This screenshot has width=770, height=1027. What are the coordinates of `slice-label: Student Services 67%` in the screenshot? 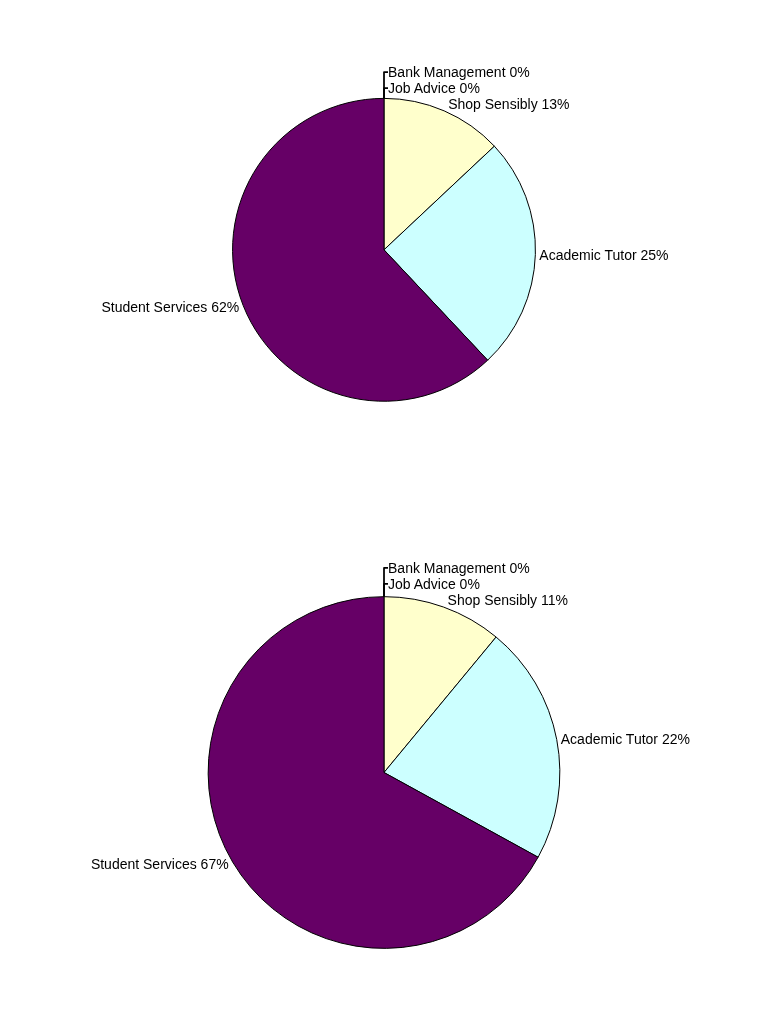 It's located at (159, 864).